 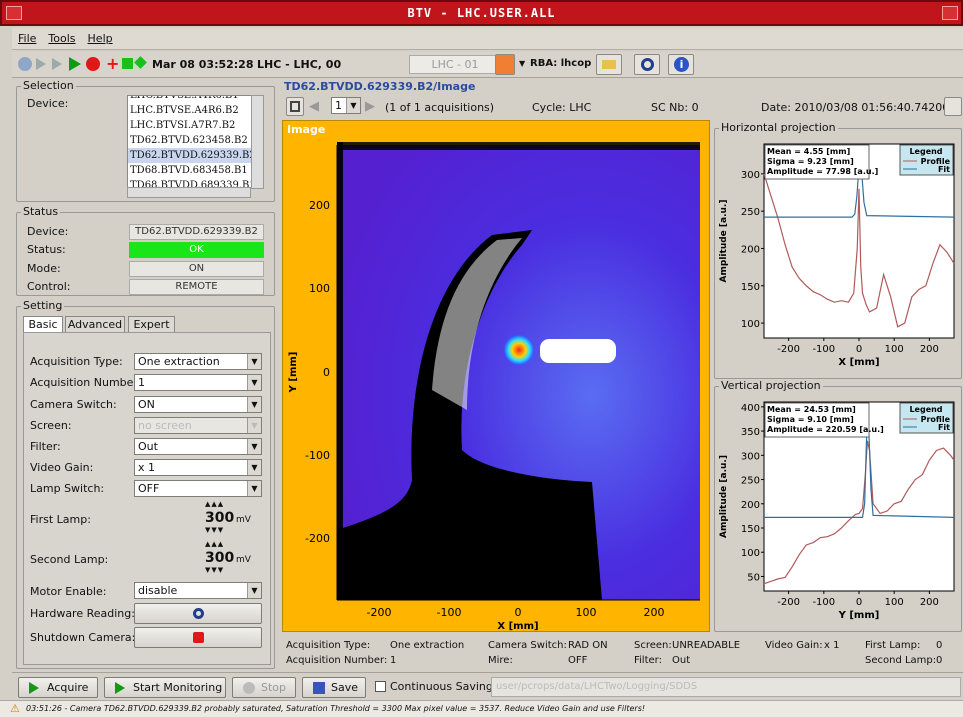 I want to click on acquire-button: Acquire, so click(x=58, y=687).